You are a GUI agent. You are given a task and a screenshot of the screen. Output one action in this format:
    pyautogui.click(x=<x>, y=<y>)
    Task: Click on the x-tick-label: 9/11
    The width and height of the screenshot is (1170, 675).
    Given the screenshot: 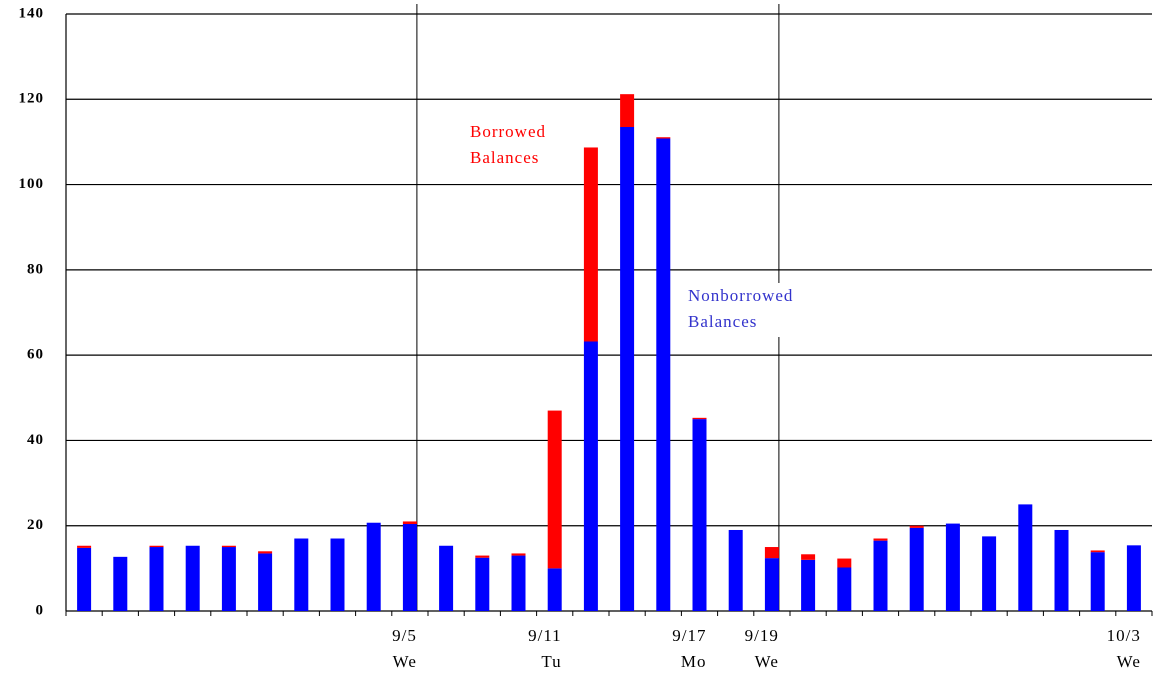 What is the action you would take?
    pyautogui.click(x=545, y=635)
    